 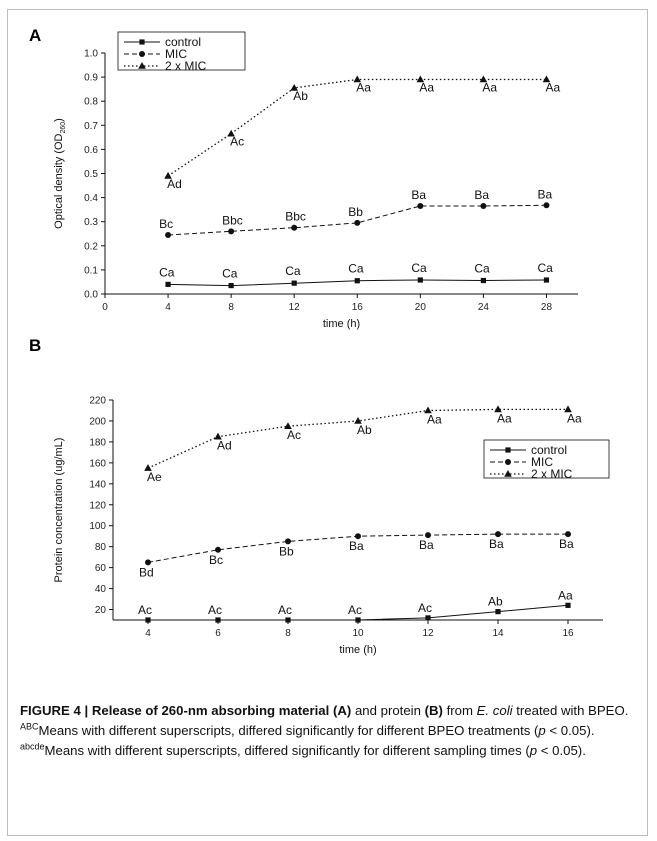 I want to click on chart-a-series-2-data-label: Ac, so click(x=237, y=142).